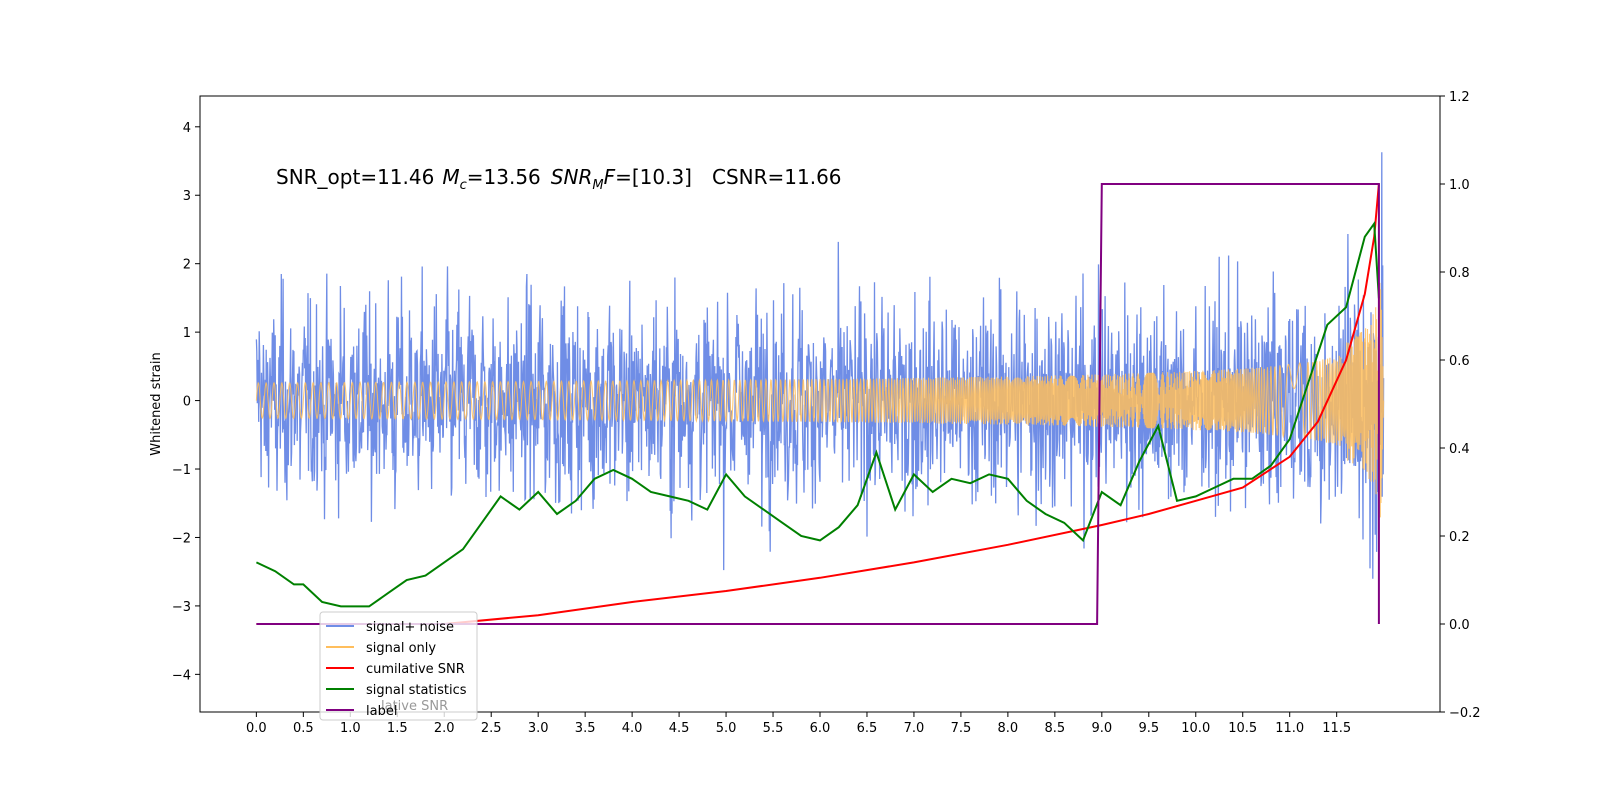 This screenshot has width=1600, height=800. Describe the element at coordinates (820, 728) in the screenshot. I see `x-tick-label: 6.0` at that location.